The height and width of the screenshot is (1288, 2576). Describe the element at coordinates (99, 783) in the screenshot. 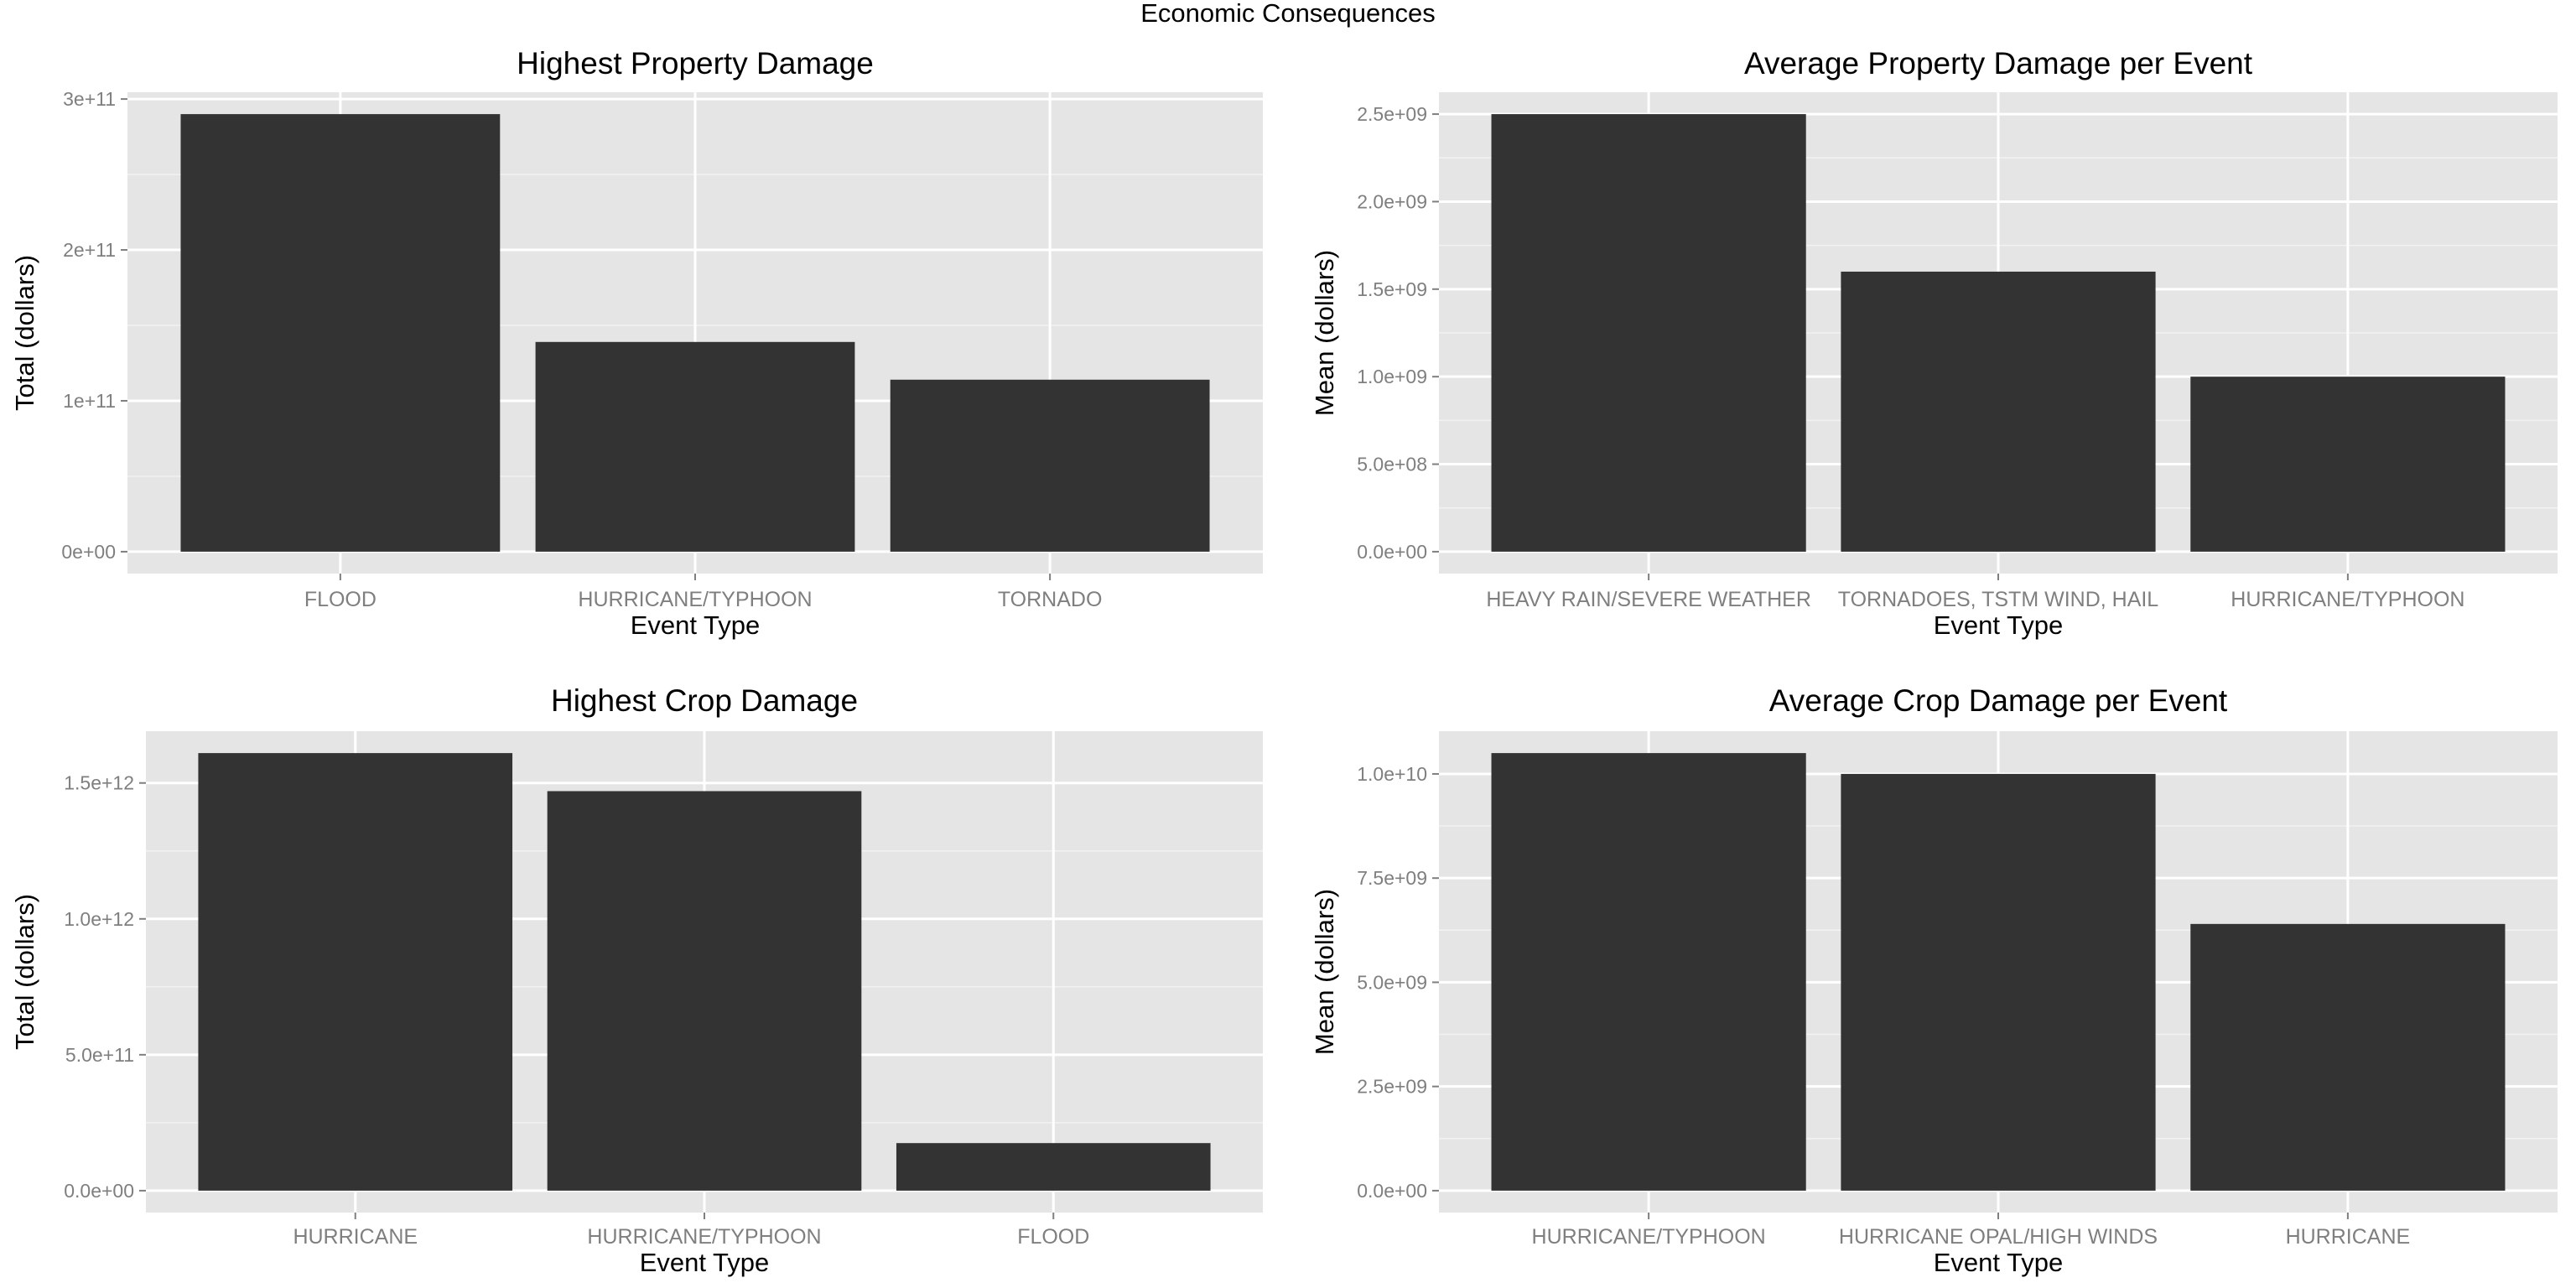

I see `y-tick-label: 1.5e+12` at that location.